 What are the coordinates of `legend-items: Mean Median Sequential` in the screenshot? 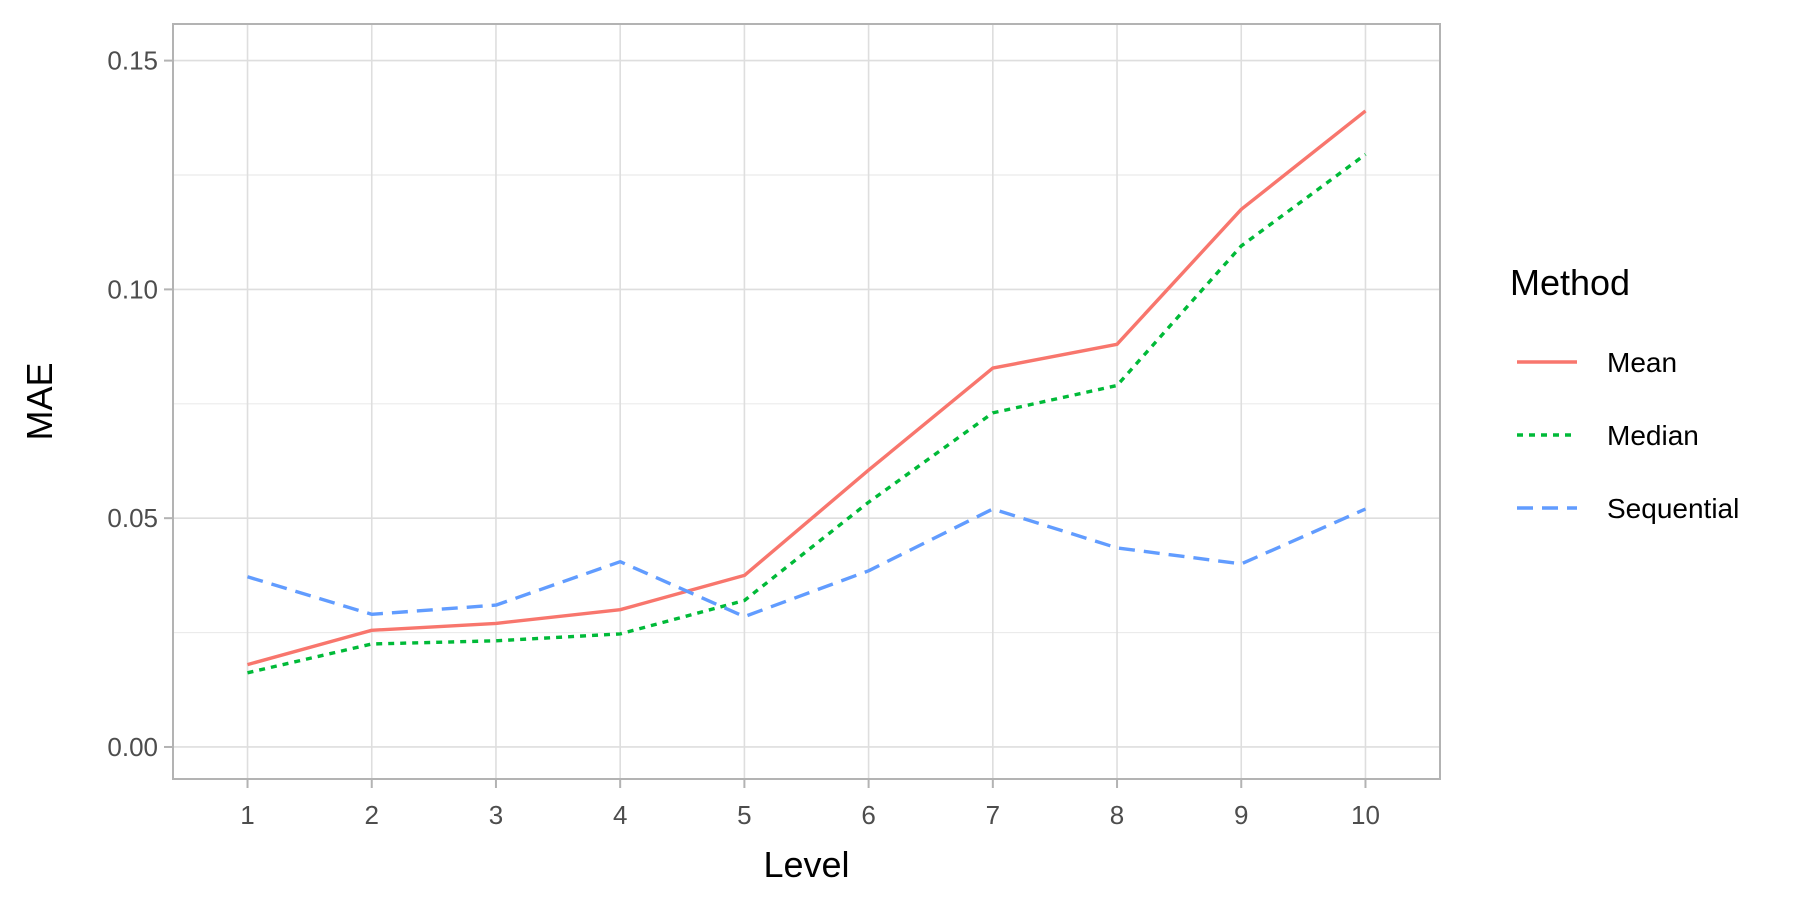 It's located at (1628, 435).